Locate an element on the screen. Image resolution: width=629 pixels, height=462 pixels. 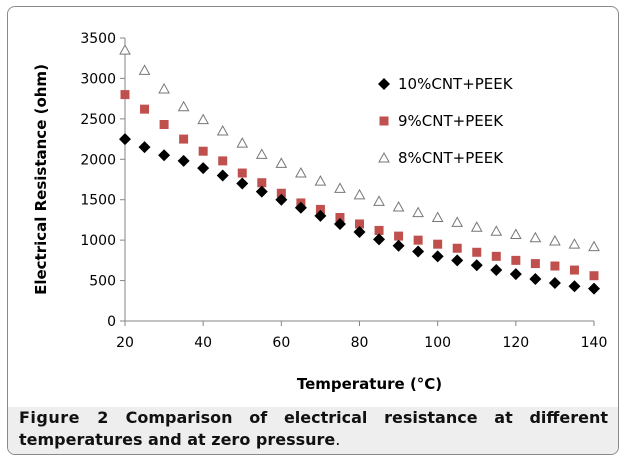
legend-marker-diamond is located at coordinates (384, 84).